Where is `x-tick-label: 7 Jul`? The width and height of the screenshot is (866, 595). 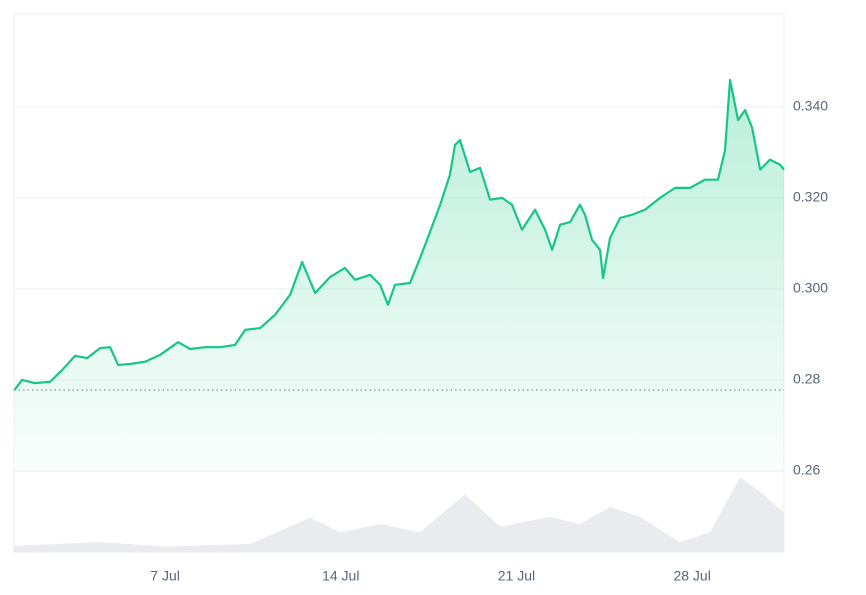 x-tick-label: 7 Jul is located at coordinates (165, 576).